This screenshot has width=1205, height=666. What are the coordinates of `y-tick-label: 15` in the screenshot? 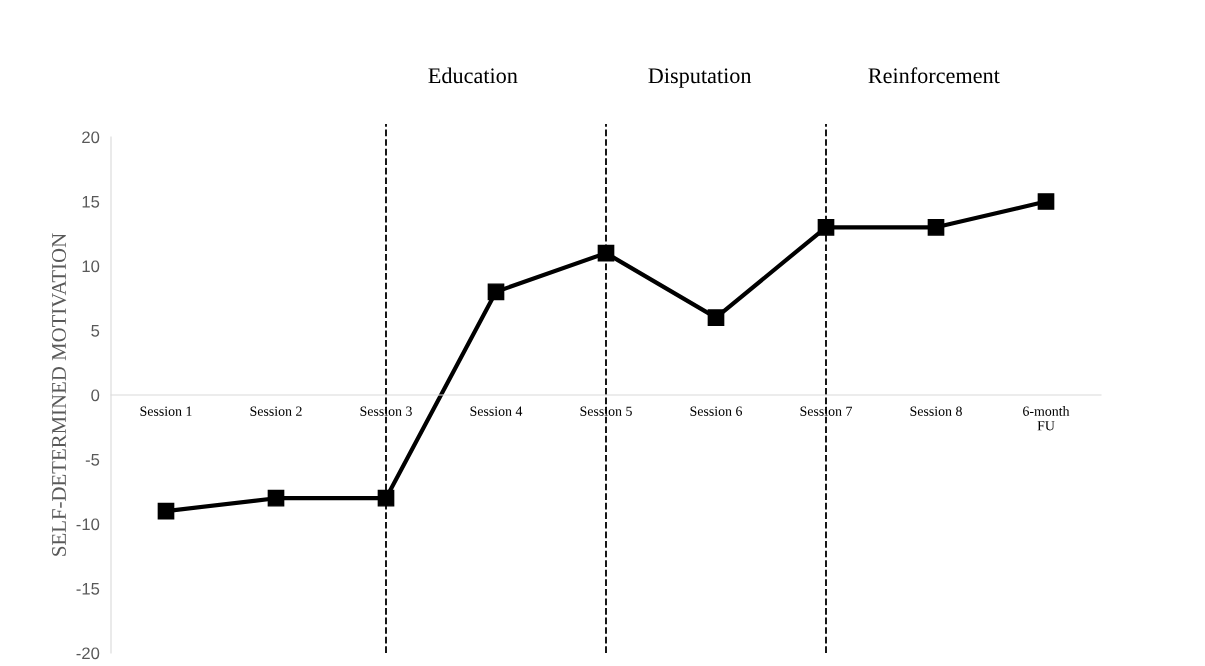 It's located at (91, 202).